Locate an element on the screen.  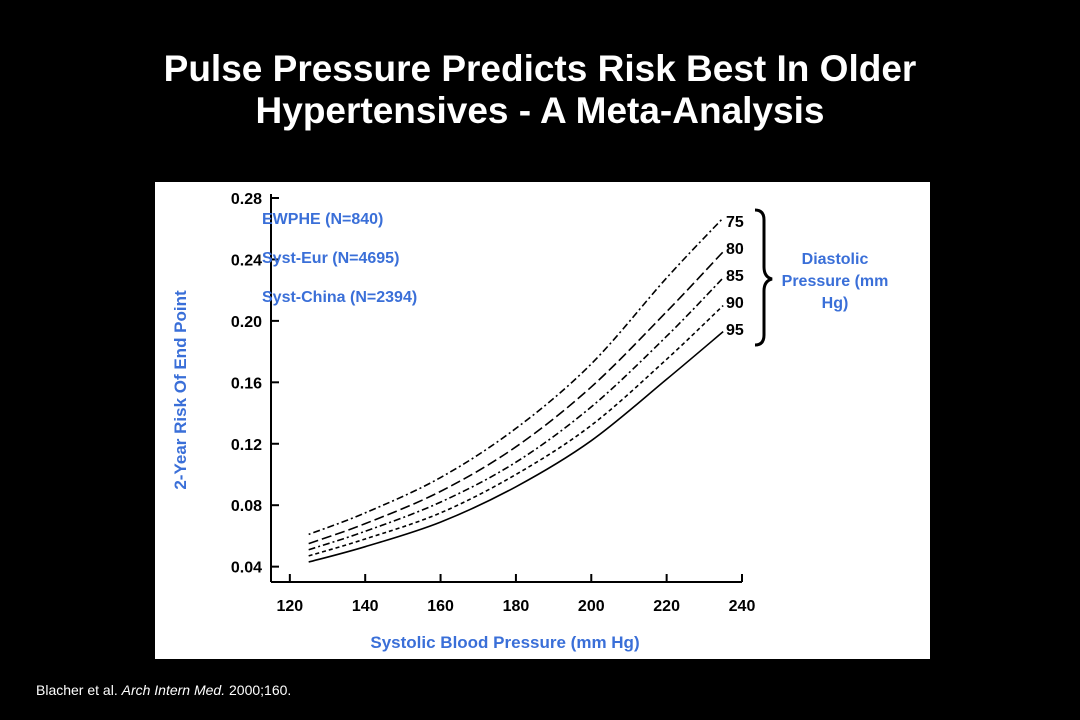
trial-label-2: Syst-China (N=2394) is located at coordinates (339, 297).